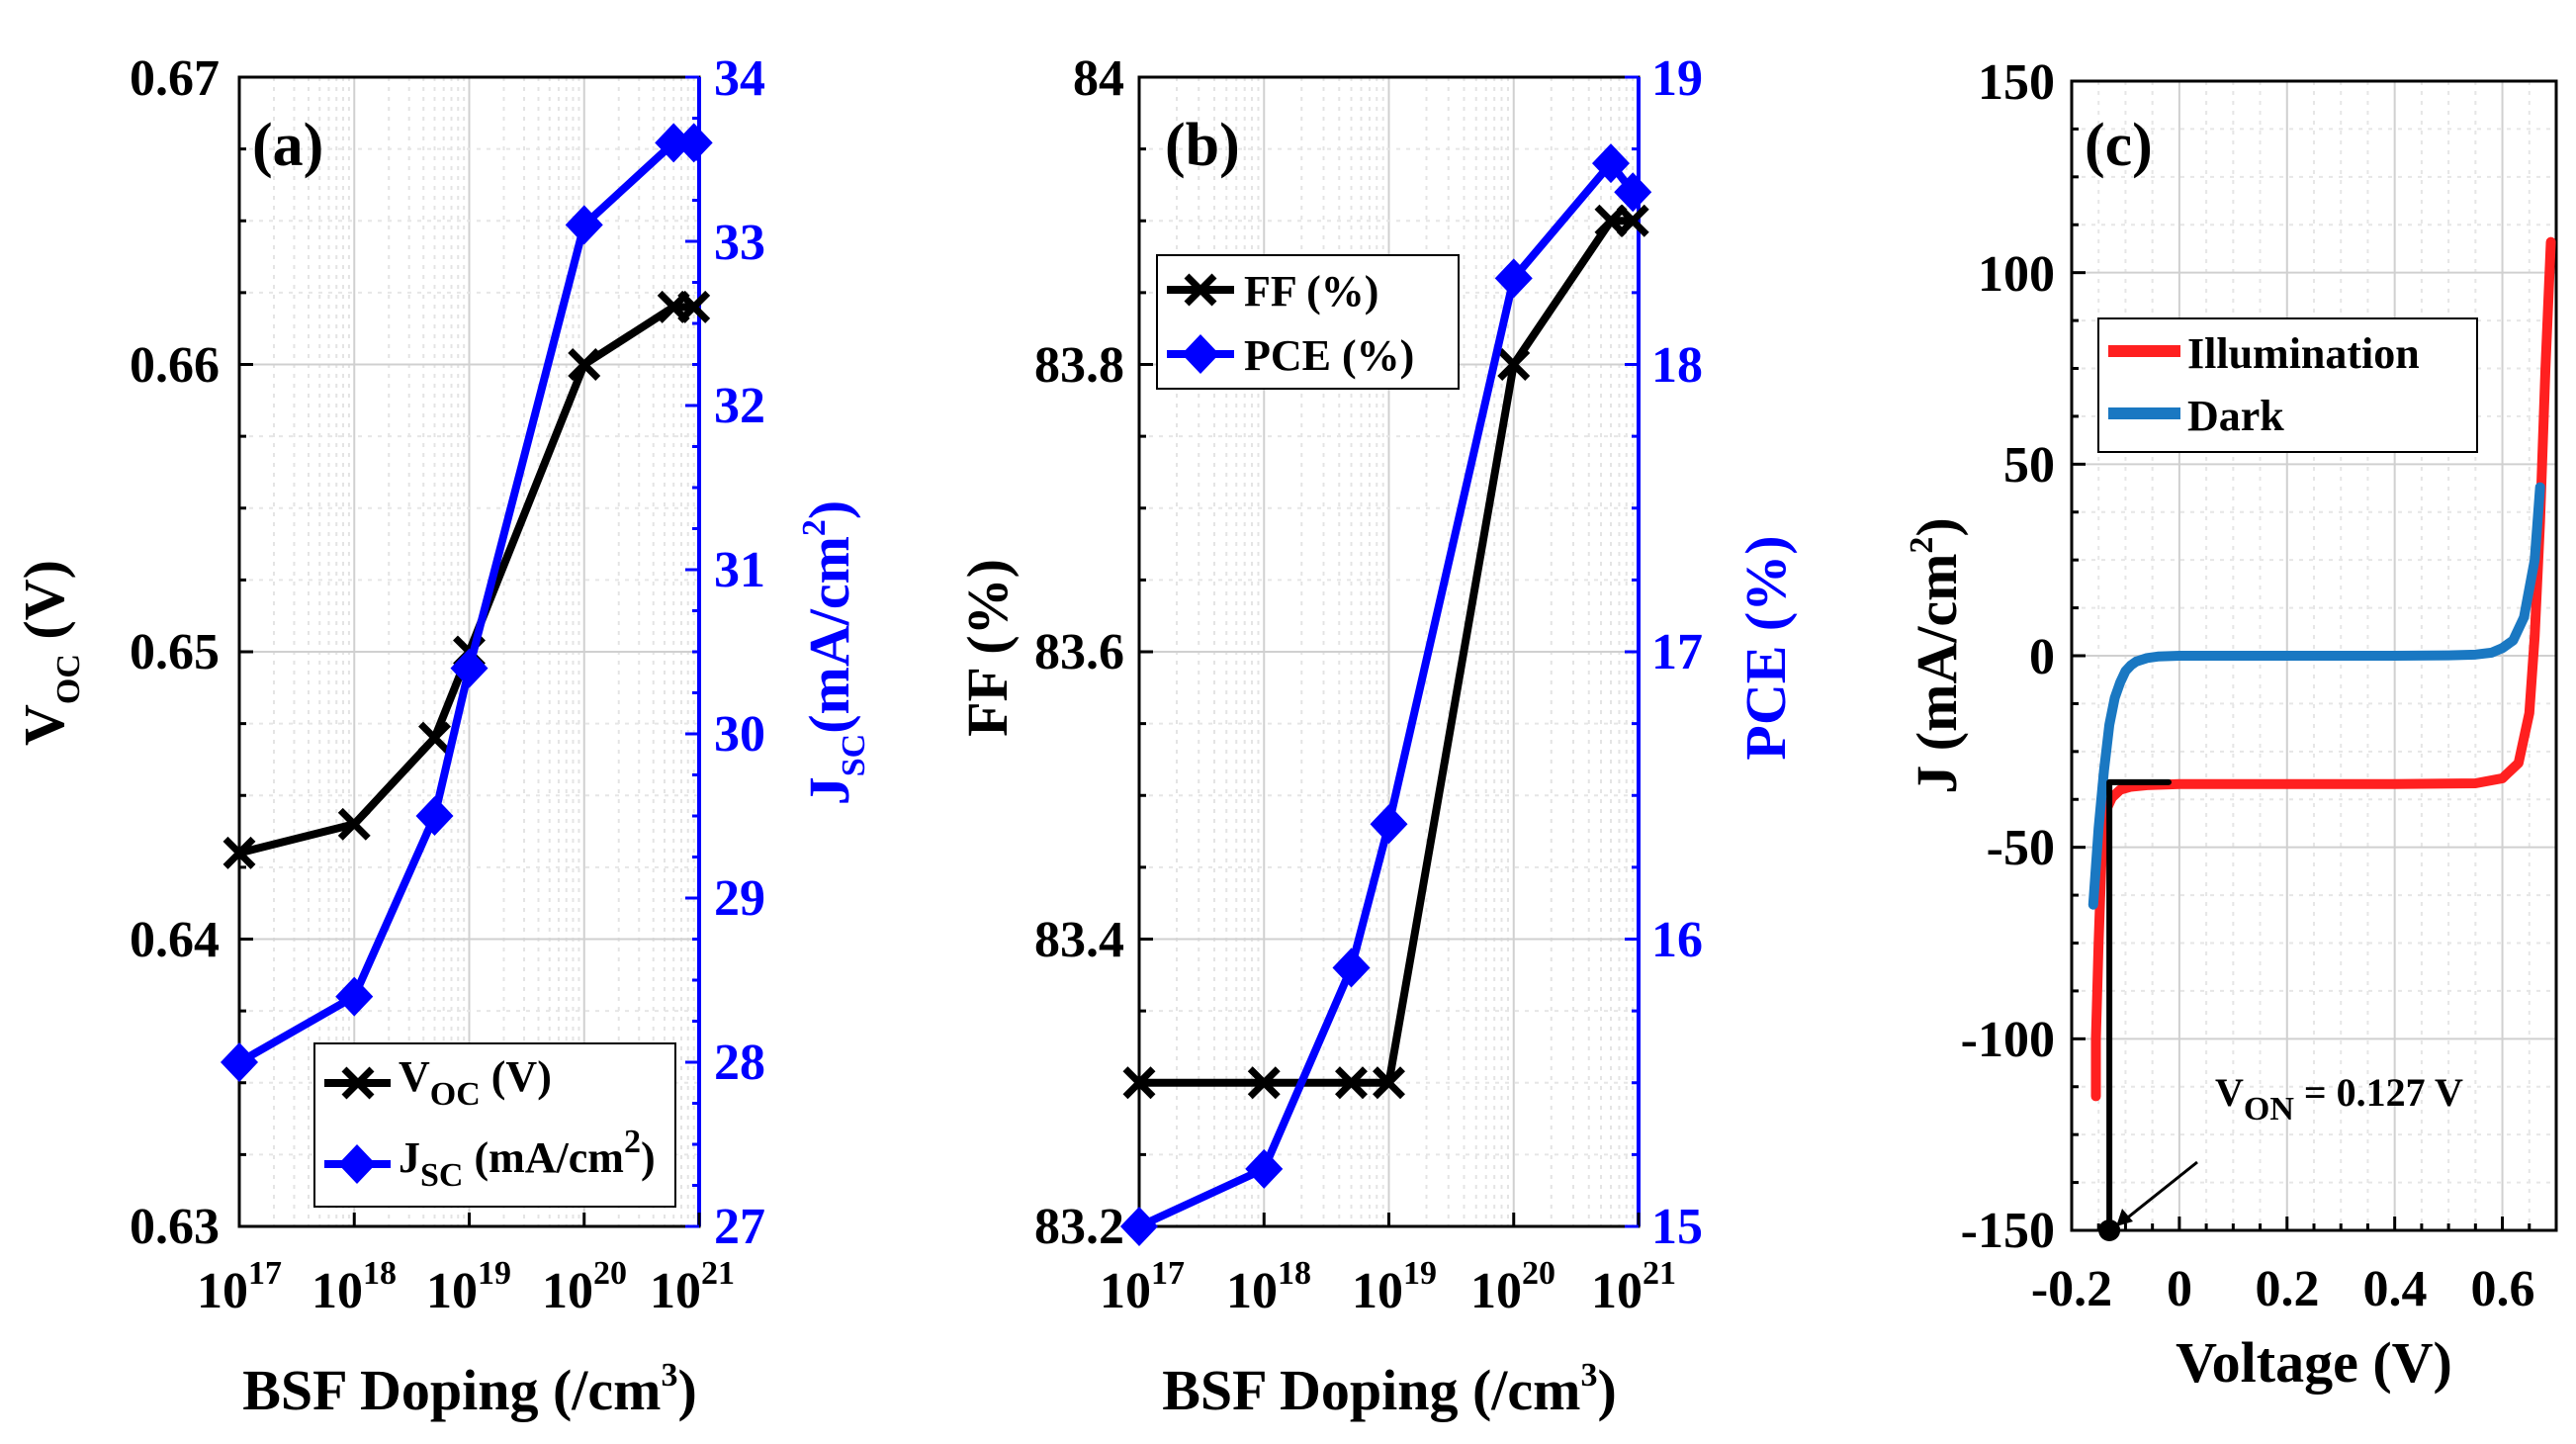 This screenshot has width=2576, height=1444. Describe the element at coordinates (2124, 1217) in the screenshot. I see `von-arrowhead` at that location.